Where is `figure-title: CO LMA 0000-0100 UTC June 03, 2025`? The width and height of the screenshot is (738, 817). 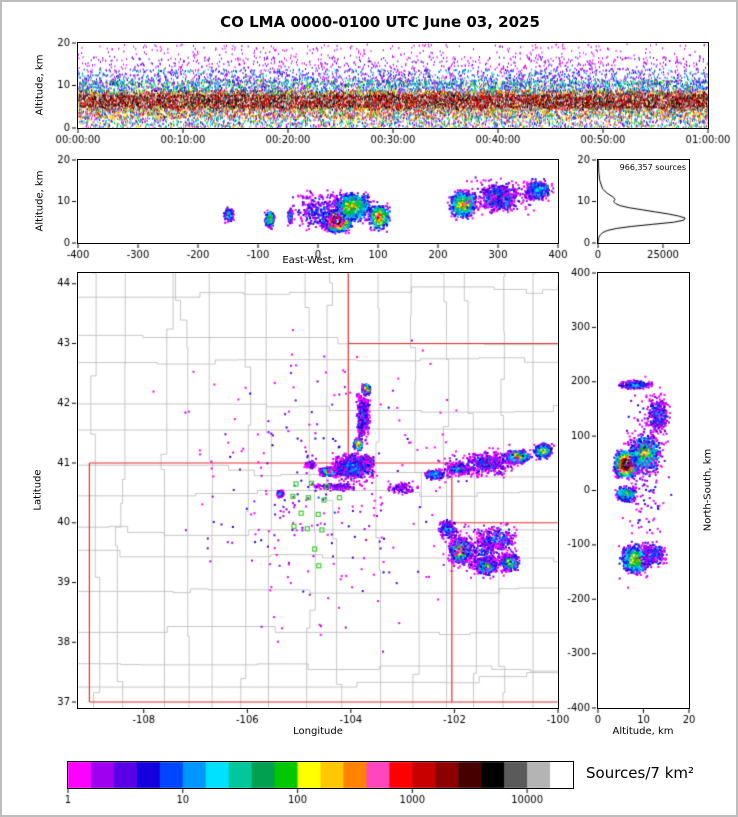
figure-title: CO LMA 0000-0100 UTC June 03, 2025 is located at coordinates (380, 22).